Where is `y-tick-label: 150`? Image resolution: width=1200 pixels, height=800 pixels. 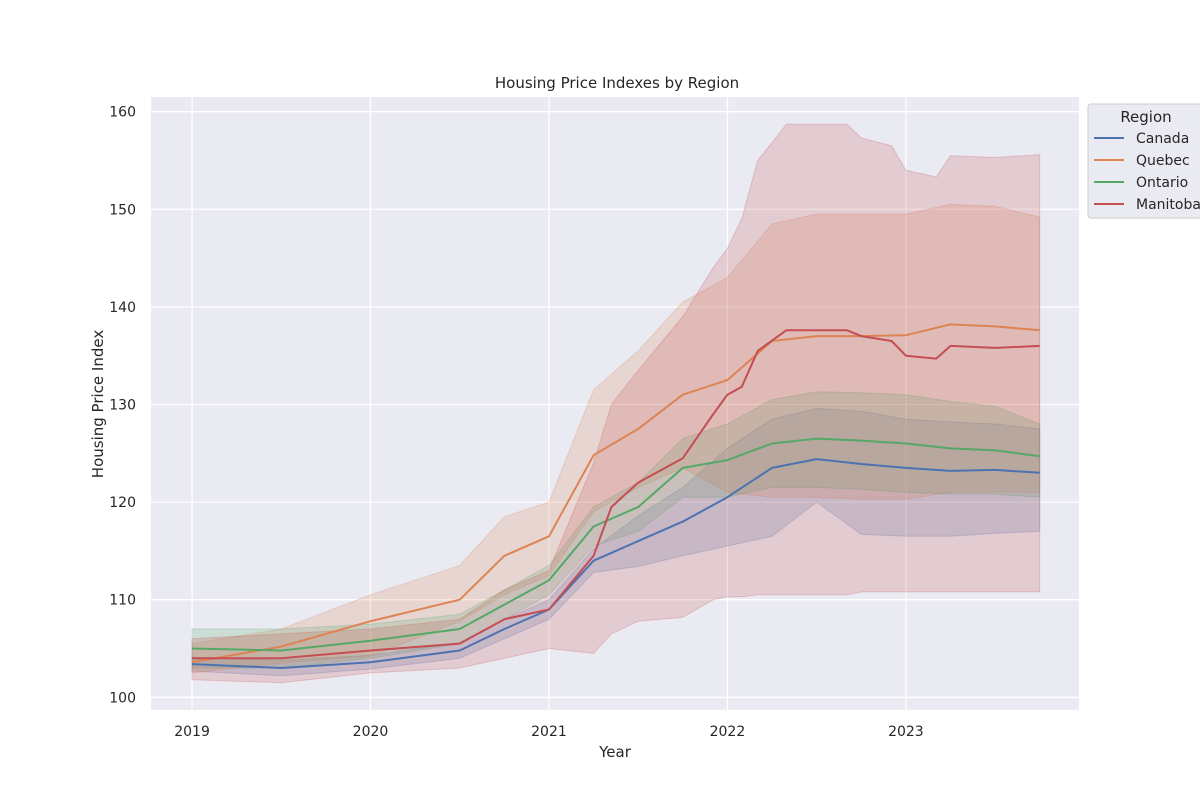
y-tick-label: 150 is located at coordinates (122, 210).